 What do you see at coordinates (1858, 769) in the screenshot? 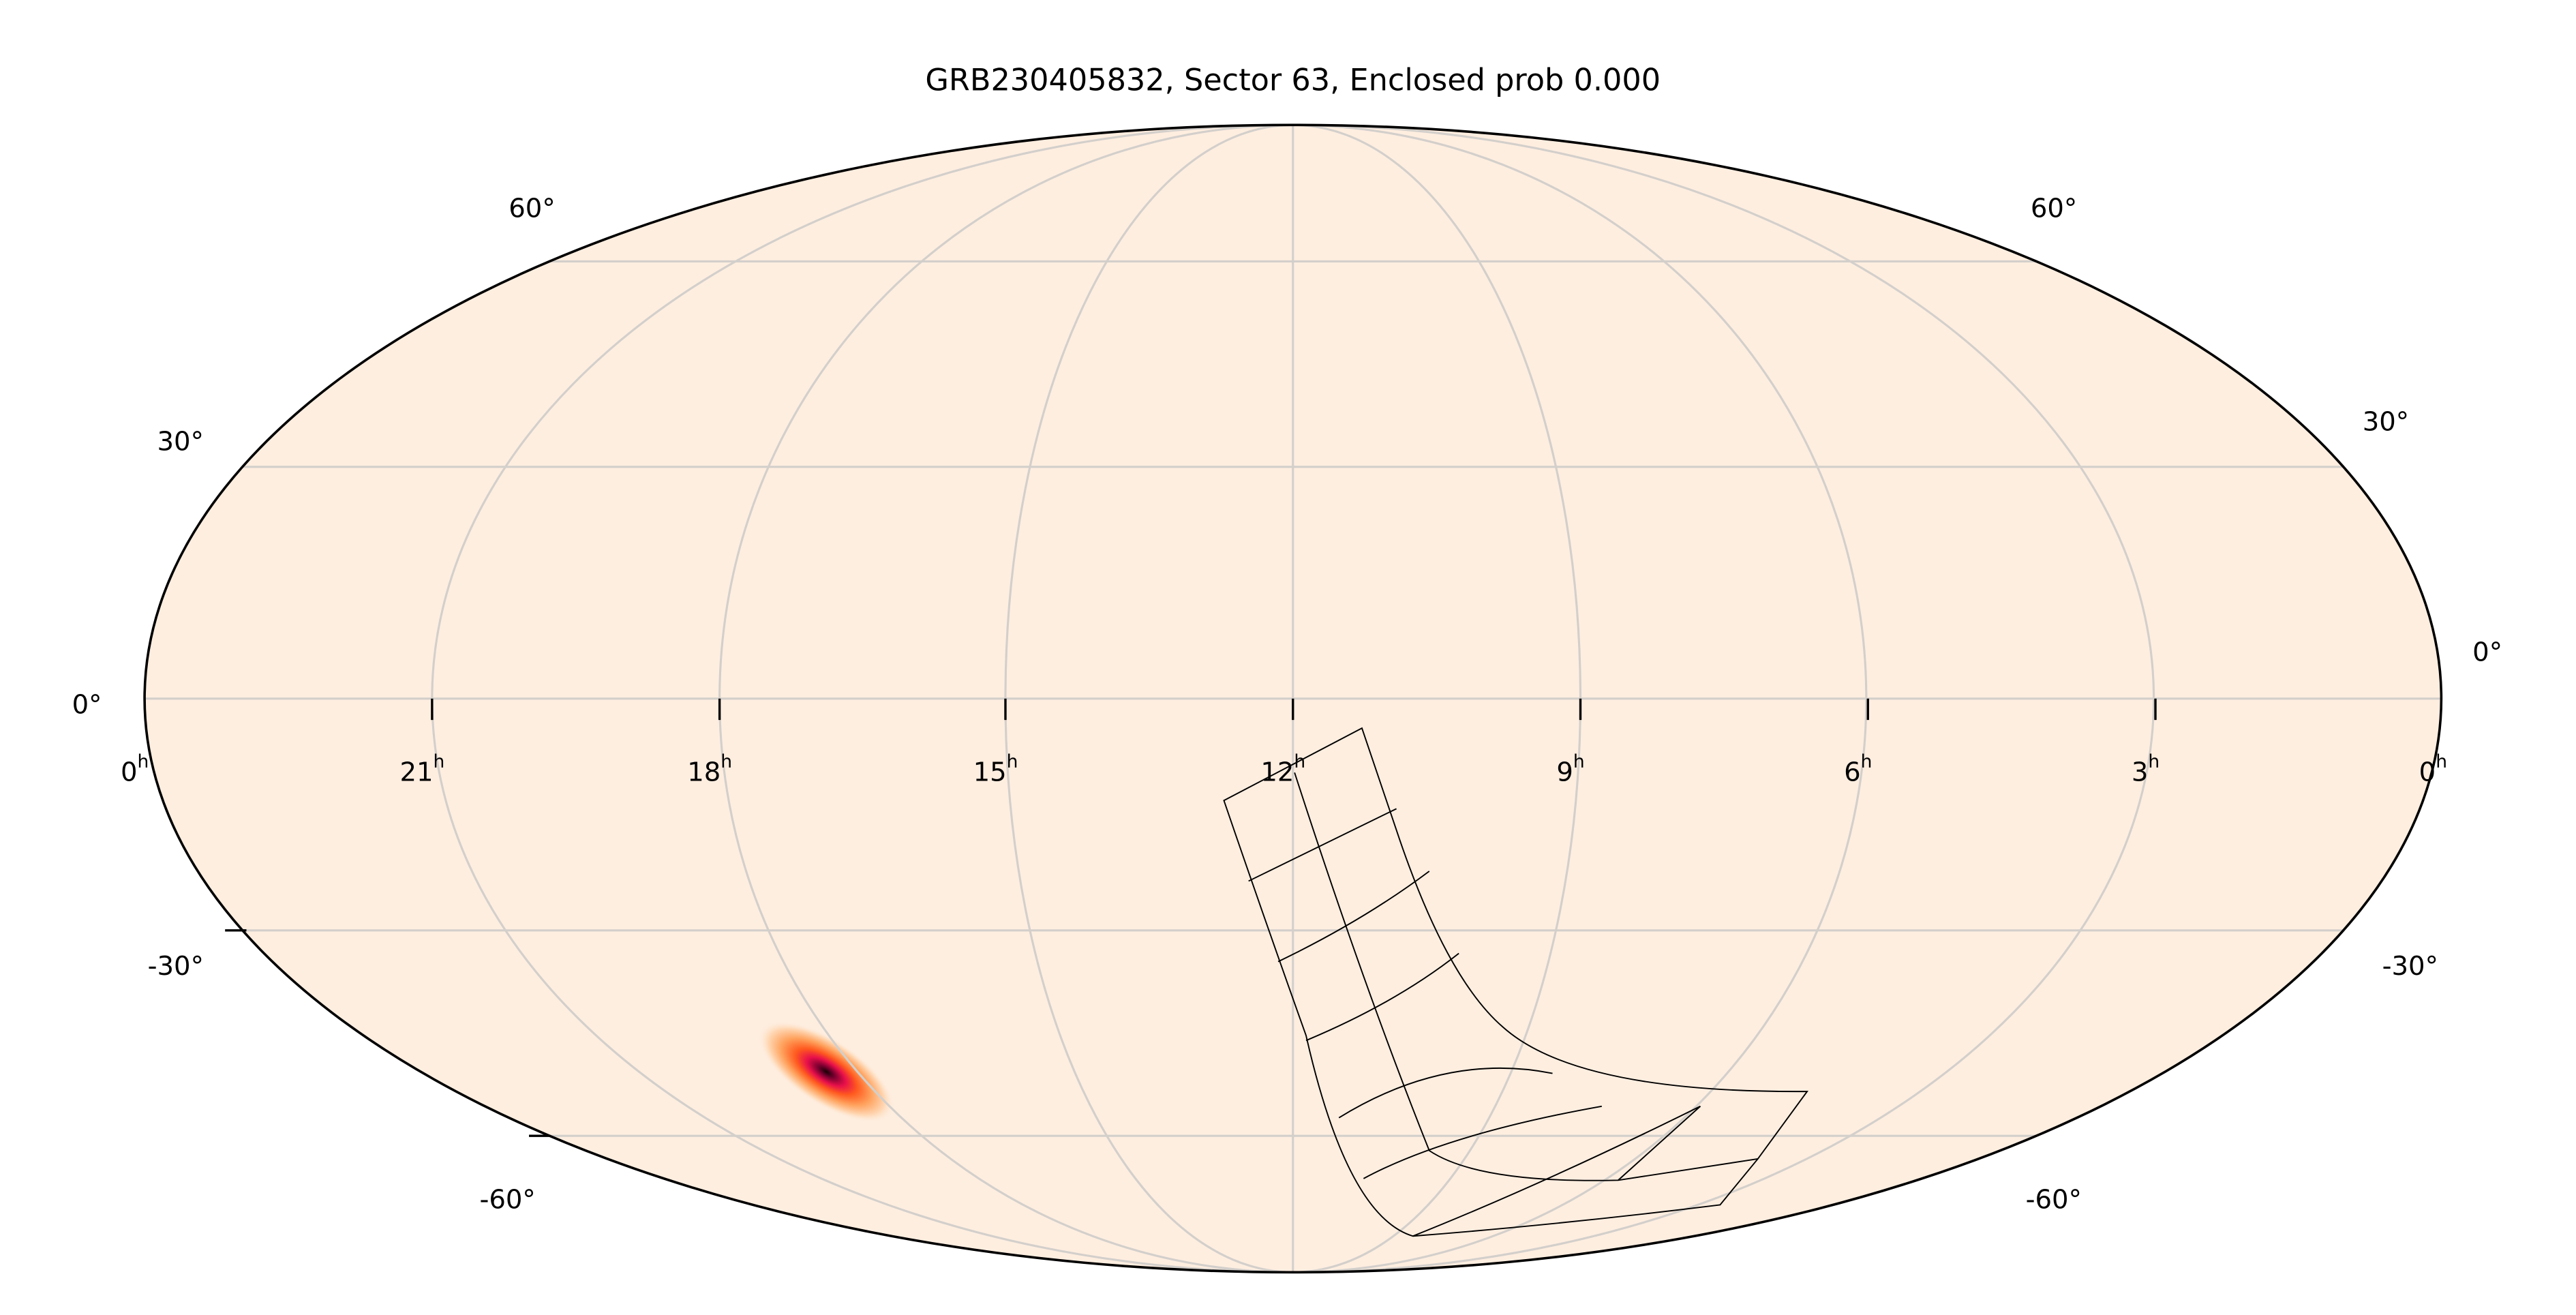
I see `svg-text: 6h` at bounding box center [1858, 769].